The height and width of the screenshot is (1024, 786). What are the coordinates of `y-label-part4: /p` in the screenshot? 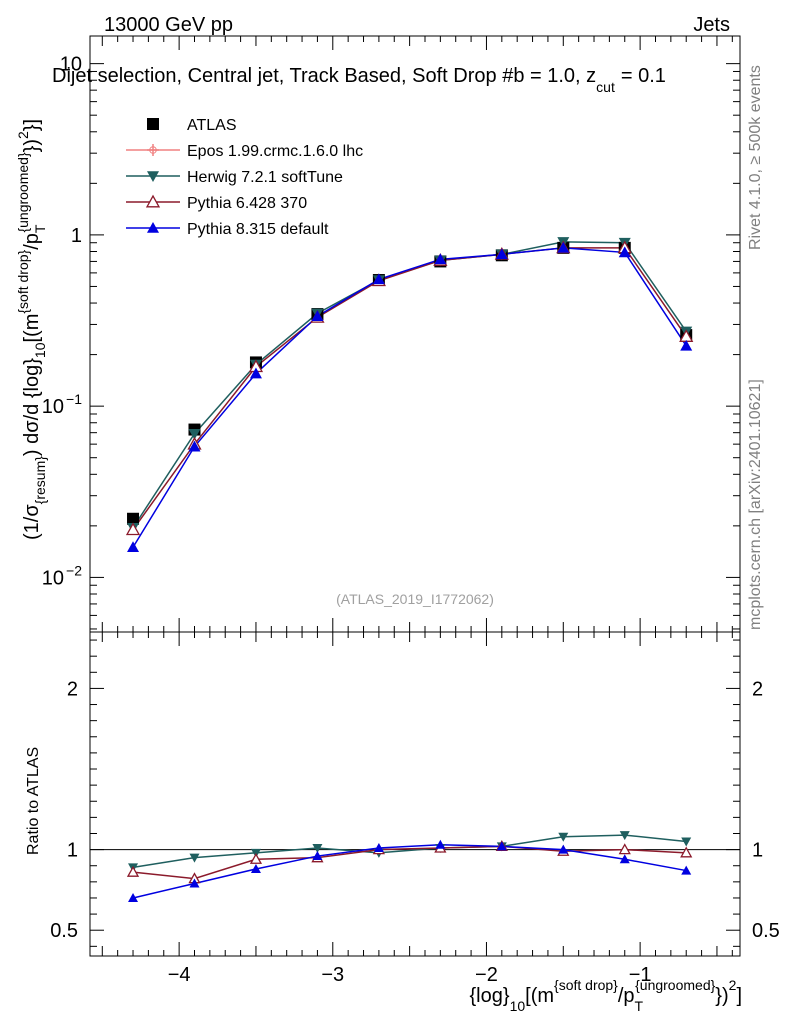 It's located at (32, 241).